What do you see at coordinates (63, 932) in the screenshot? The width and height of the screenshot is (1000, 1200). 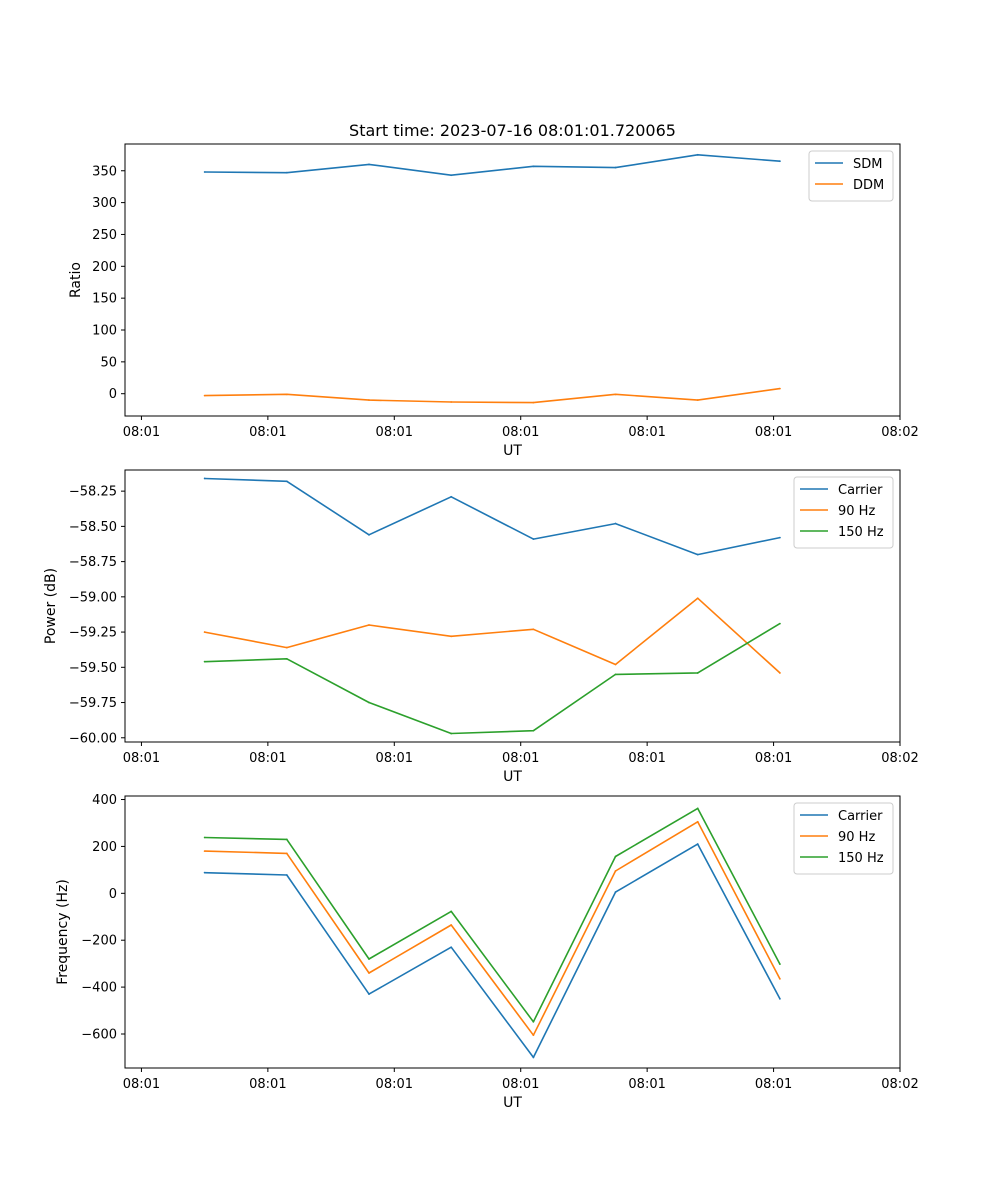 I see `y-axis-label: Frequency (Hz)` at bounding box center [63, 932].